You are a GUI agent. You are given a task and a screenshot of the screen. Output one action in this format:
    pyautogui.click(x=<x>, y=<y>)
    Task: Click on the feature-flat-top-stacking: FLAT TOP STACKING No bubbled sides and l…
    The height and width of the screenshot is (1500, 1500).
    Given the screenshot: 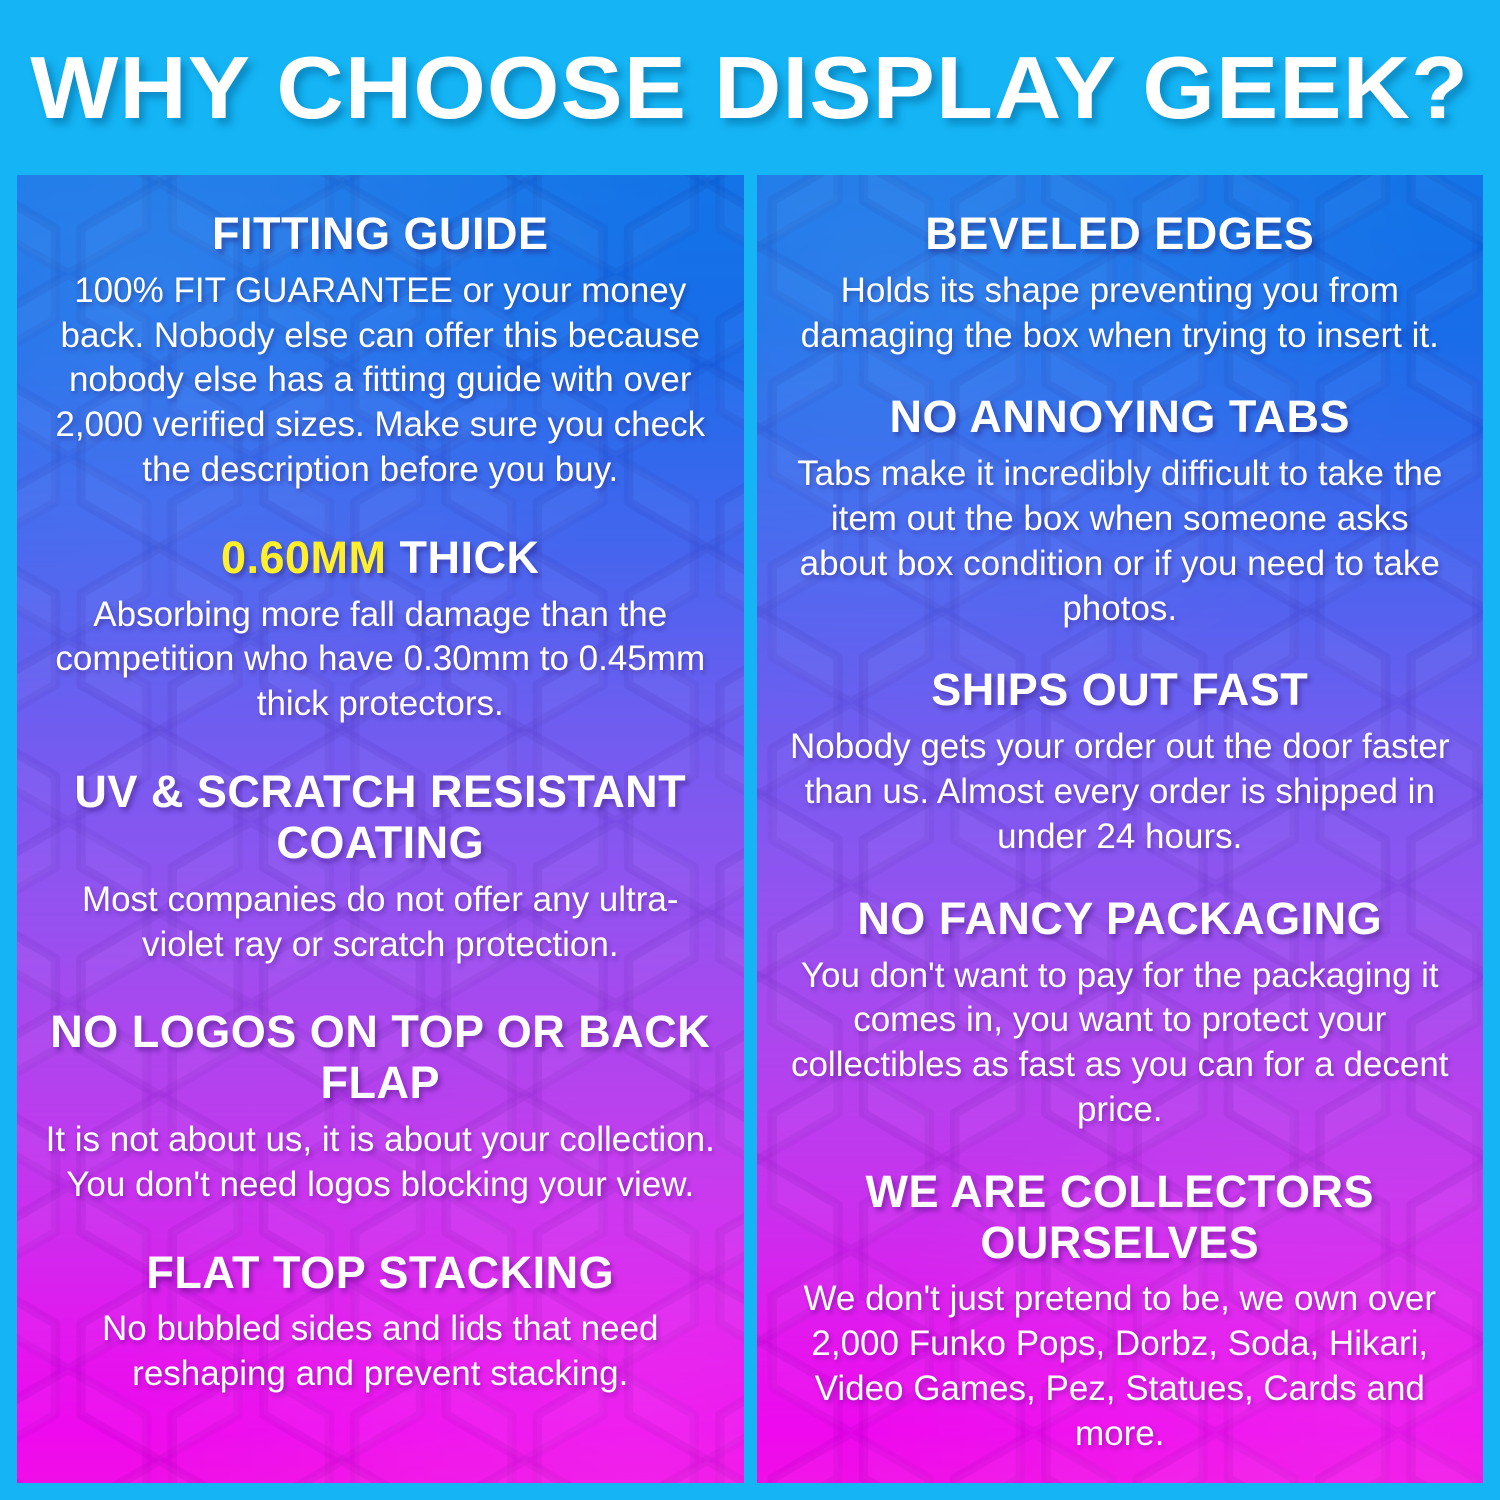 What is the action you would take?
    pyautogui.click(x=380, y=1321)
    